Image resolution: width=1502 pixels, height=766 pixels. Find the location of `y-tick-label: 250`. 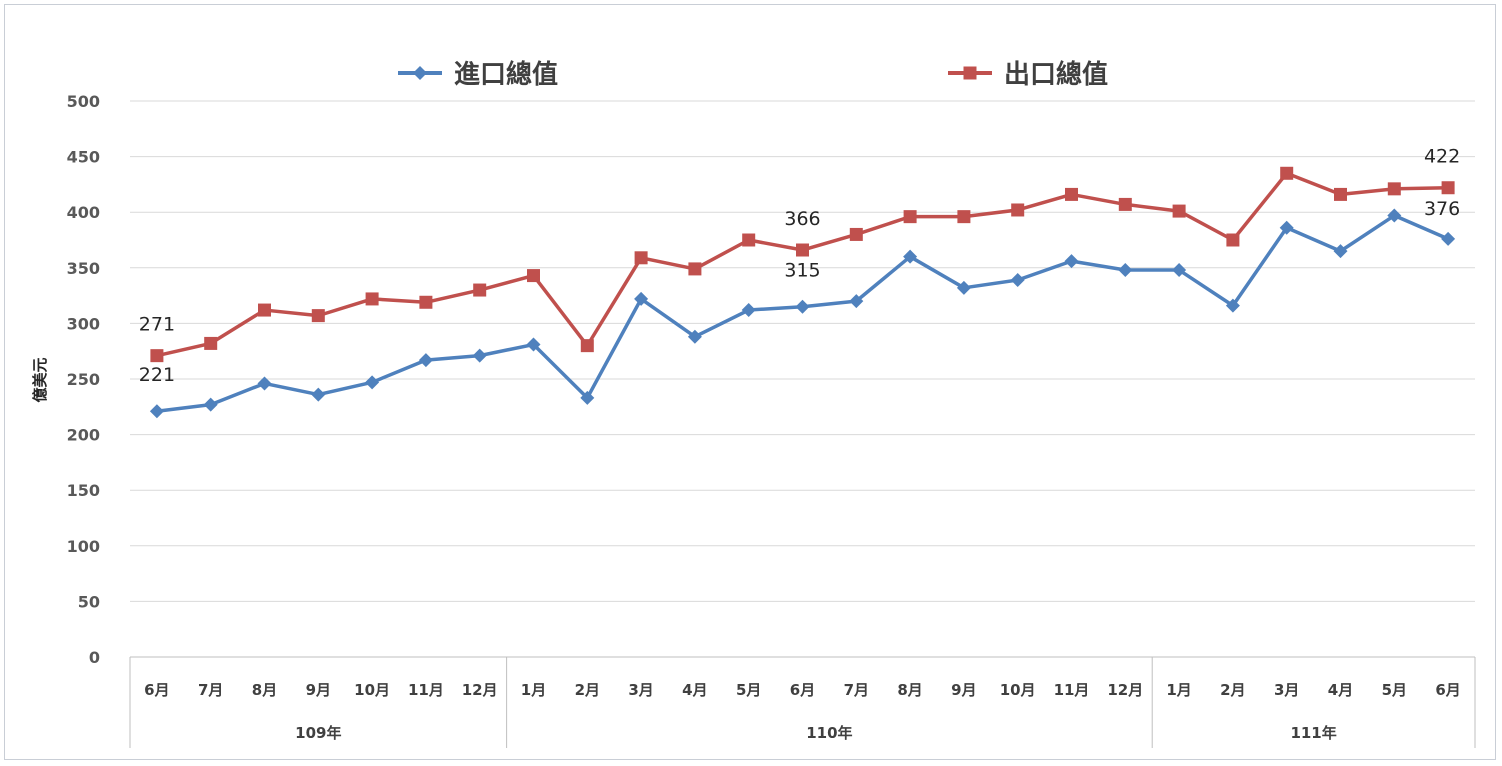

y-tick-label: 250 is located at coordinates (83, 379).